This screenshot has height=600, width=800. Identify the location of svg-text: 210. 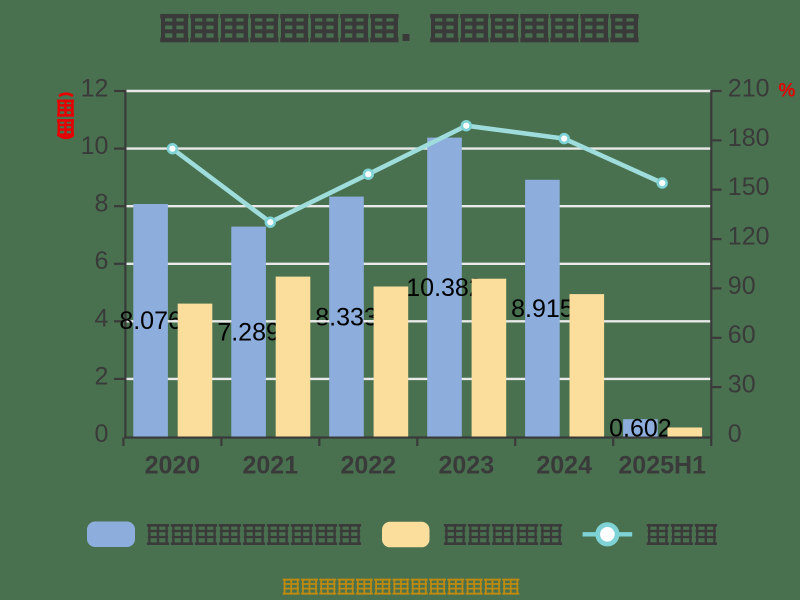
(749, 88).